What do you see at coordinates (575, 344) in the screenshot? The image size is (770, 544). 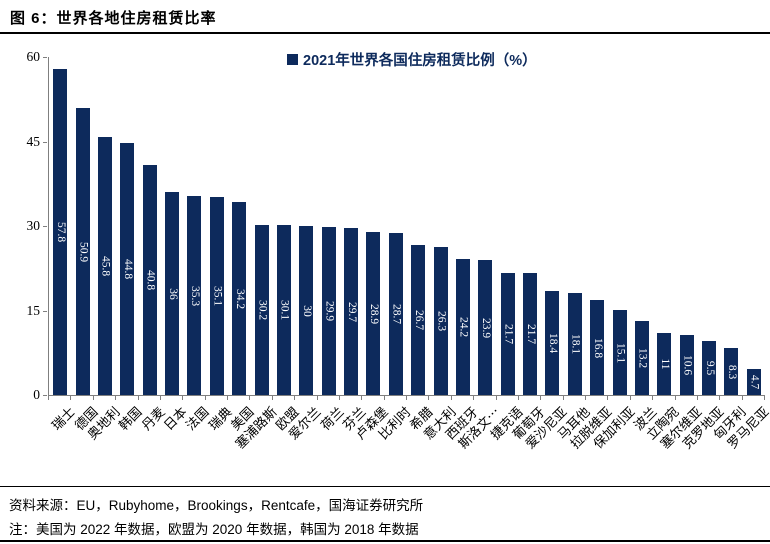 I see `bar-value-label: 18.1` at bounding box center [575, 344].